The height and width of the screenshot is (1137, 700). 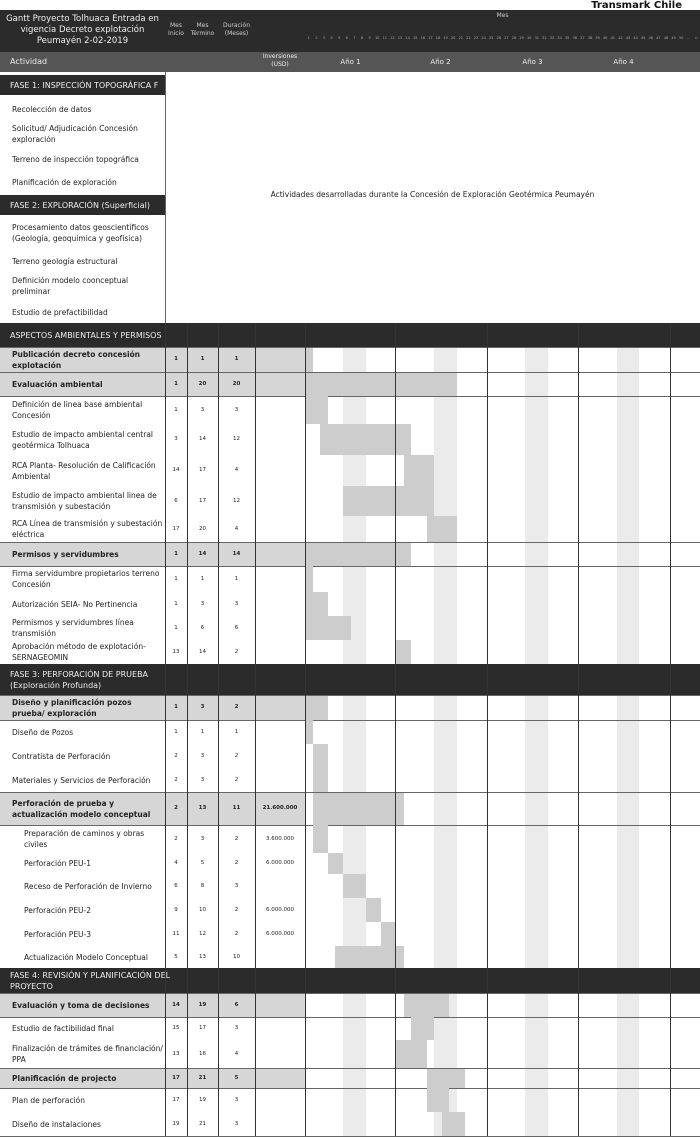 I want to click on activity-label: Planificación de exploración, so click(x=64, y=182).